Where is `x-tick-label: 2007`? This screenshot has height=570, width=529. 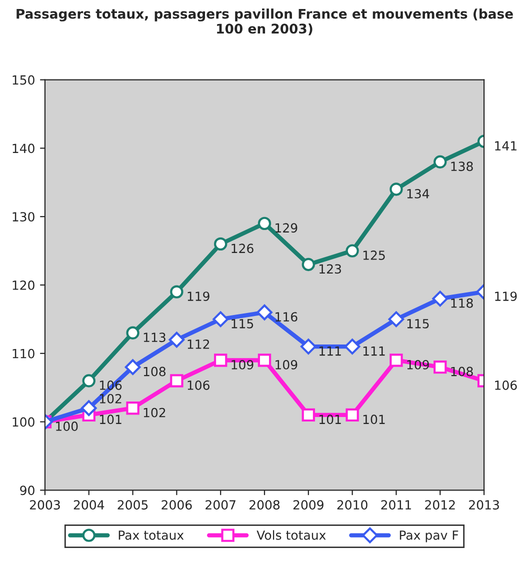
x-tick-label: 2007 is located at coordinates (221, 505).